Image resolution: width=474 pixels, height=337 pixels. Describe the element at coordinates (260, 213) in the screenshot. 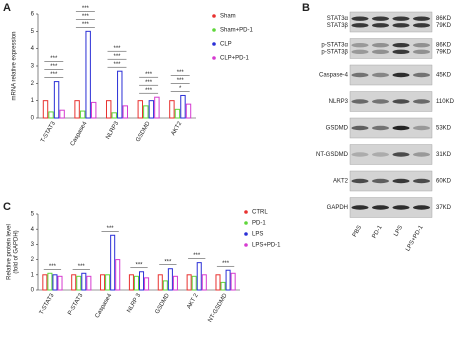

I see `legend-label: CTRL` at that location.